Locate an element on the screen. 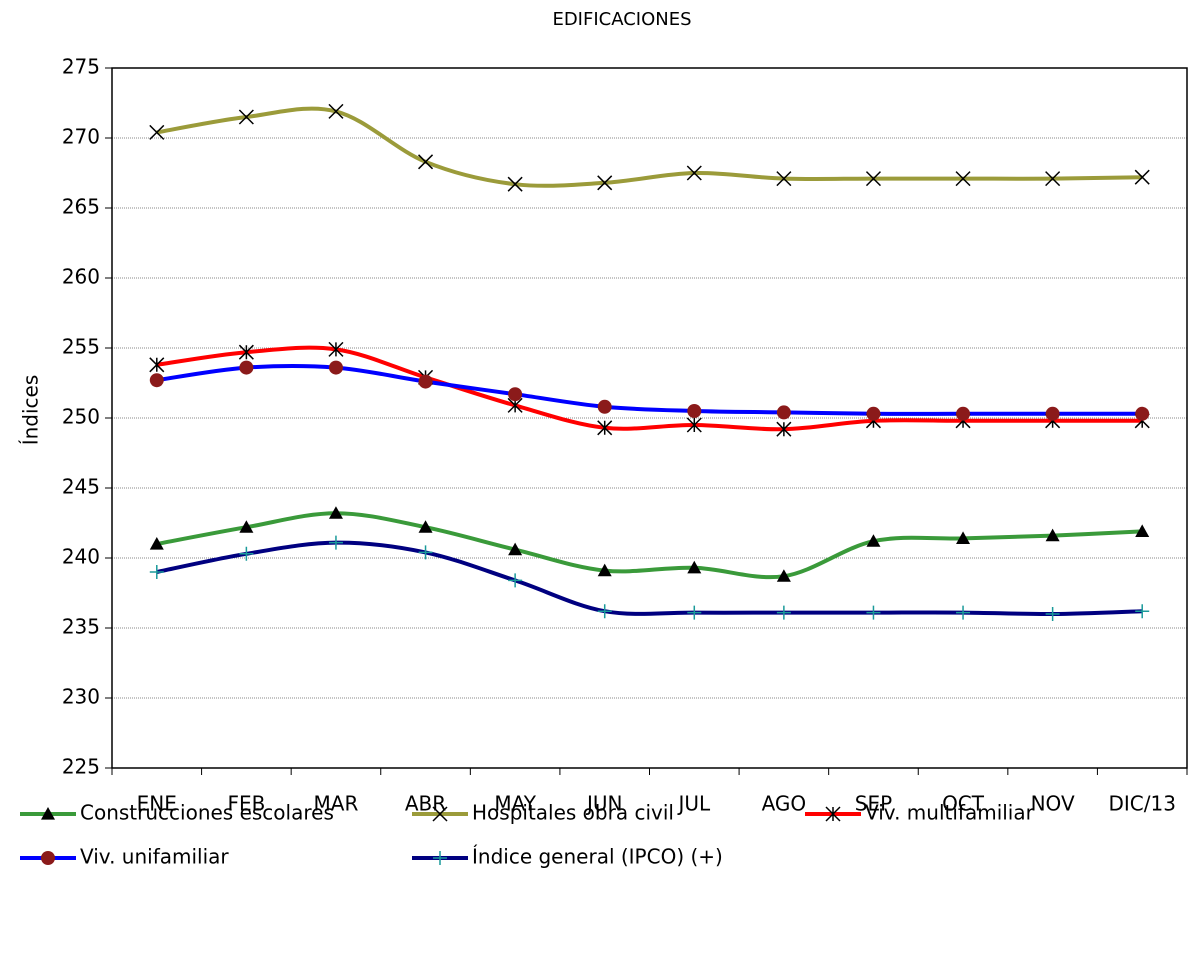 Image resolution: width=1197 pixels, height=973 pixels. x-tick-label: DIC/13 is located at coordinates (1141, 804).